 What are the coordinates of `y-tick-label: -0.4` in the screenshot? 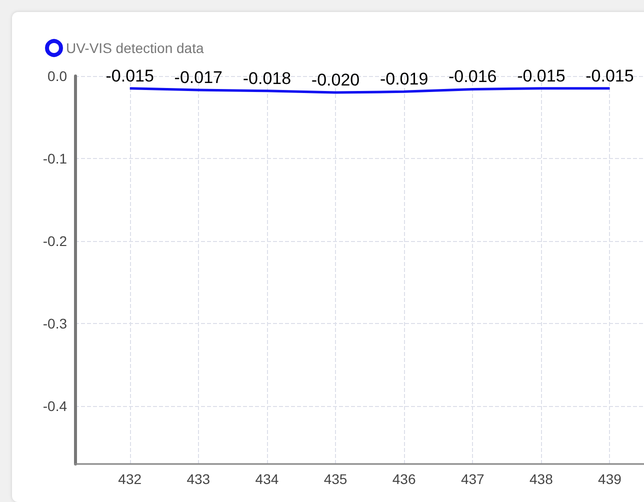 It's located at (55, 406).